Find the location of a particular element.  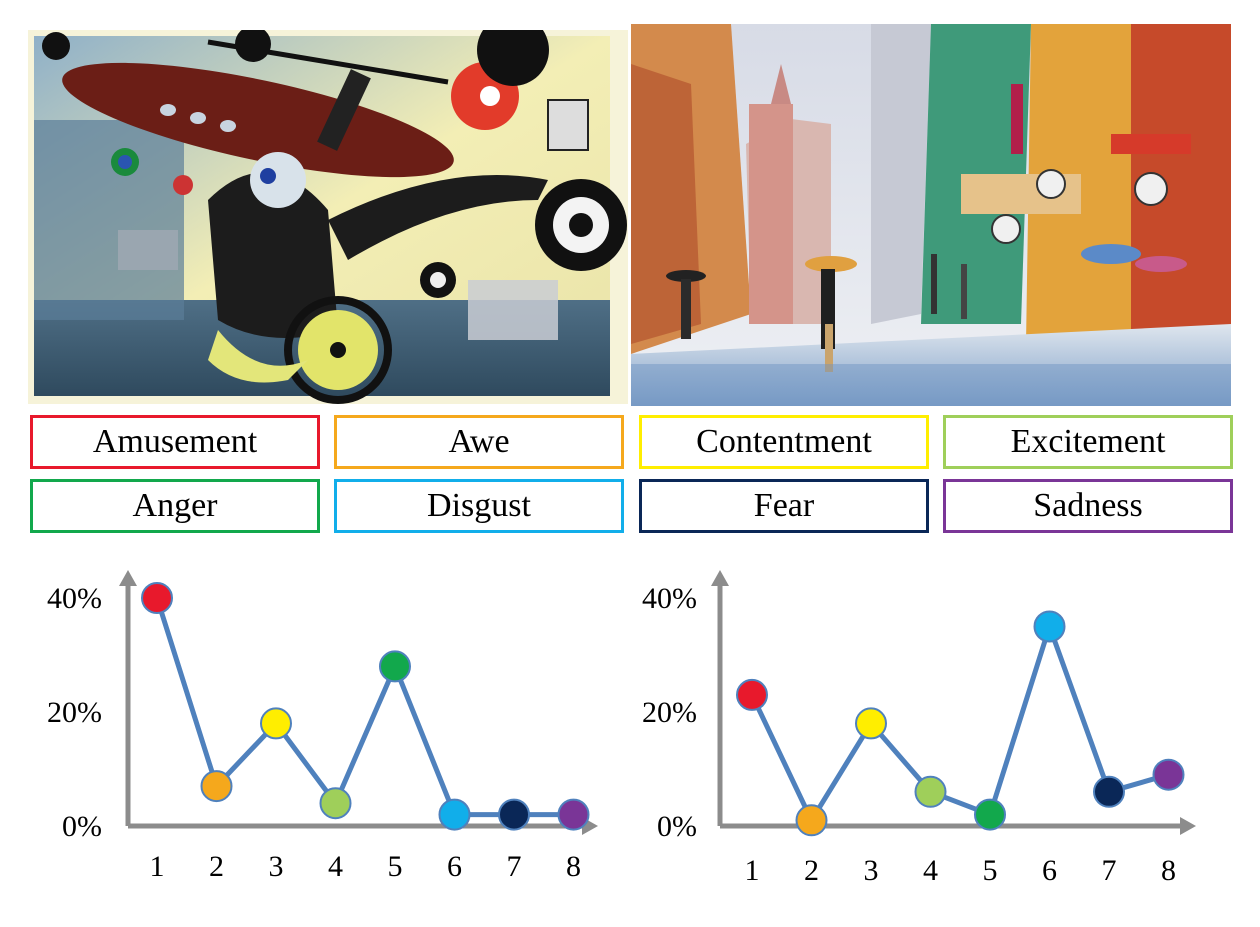

legend-label: Awe is located at coordinates (479, 441).